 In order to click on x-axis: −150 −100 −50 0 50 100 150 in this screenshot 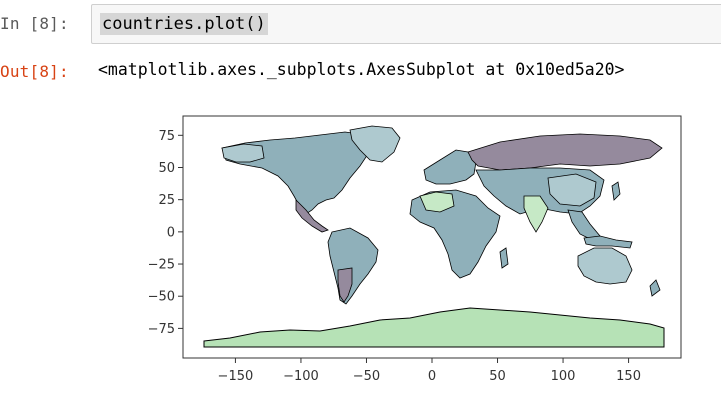, I will do `click(429, 371)`.